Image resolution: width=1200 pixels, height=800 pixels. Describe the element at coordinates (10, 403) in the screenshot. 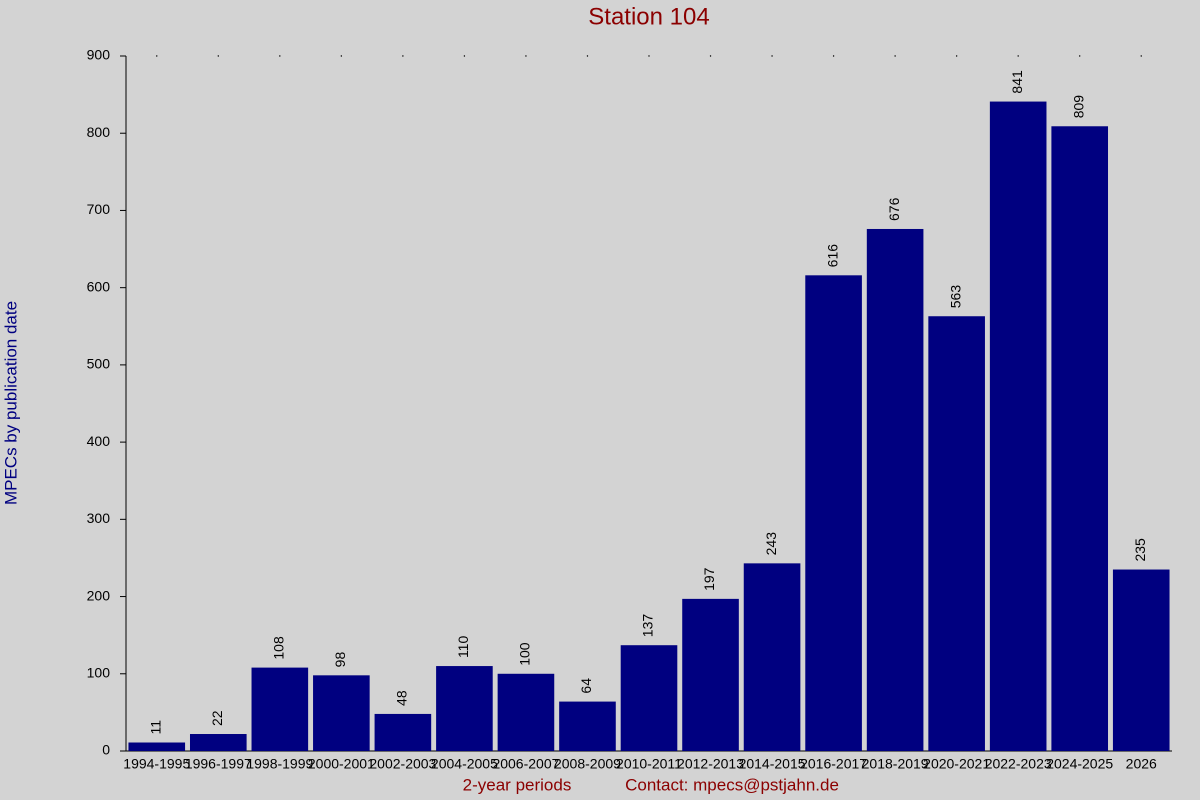

I see `y-axis-label: MPECs by publication date` at that location.